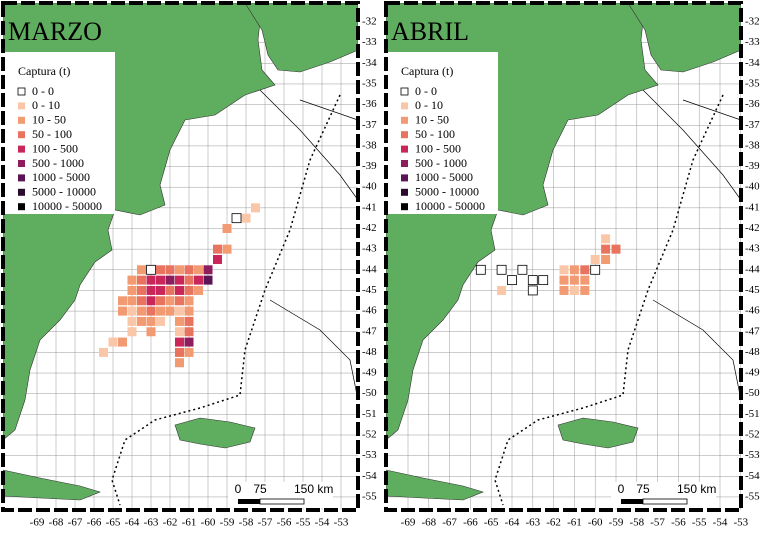 This screenshot has width=769, height=541. I want to click on x-tick-label: -64, so click(132, 523).